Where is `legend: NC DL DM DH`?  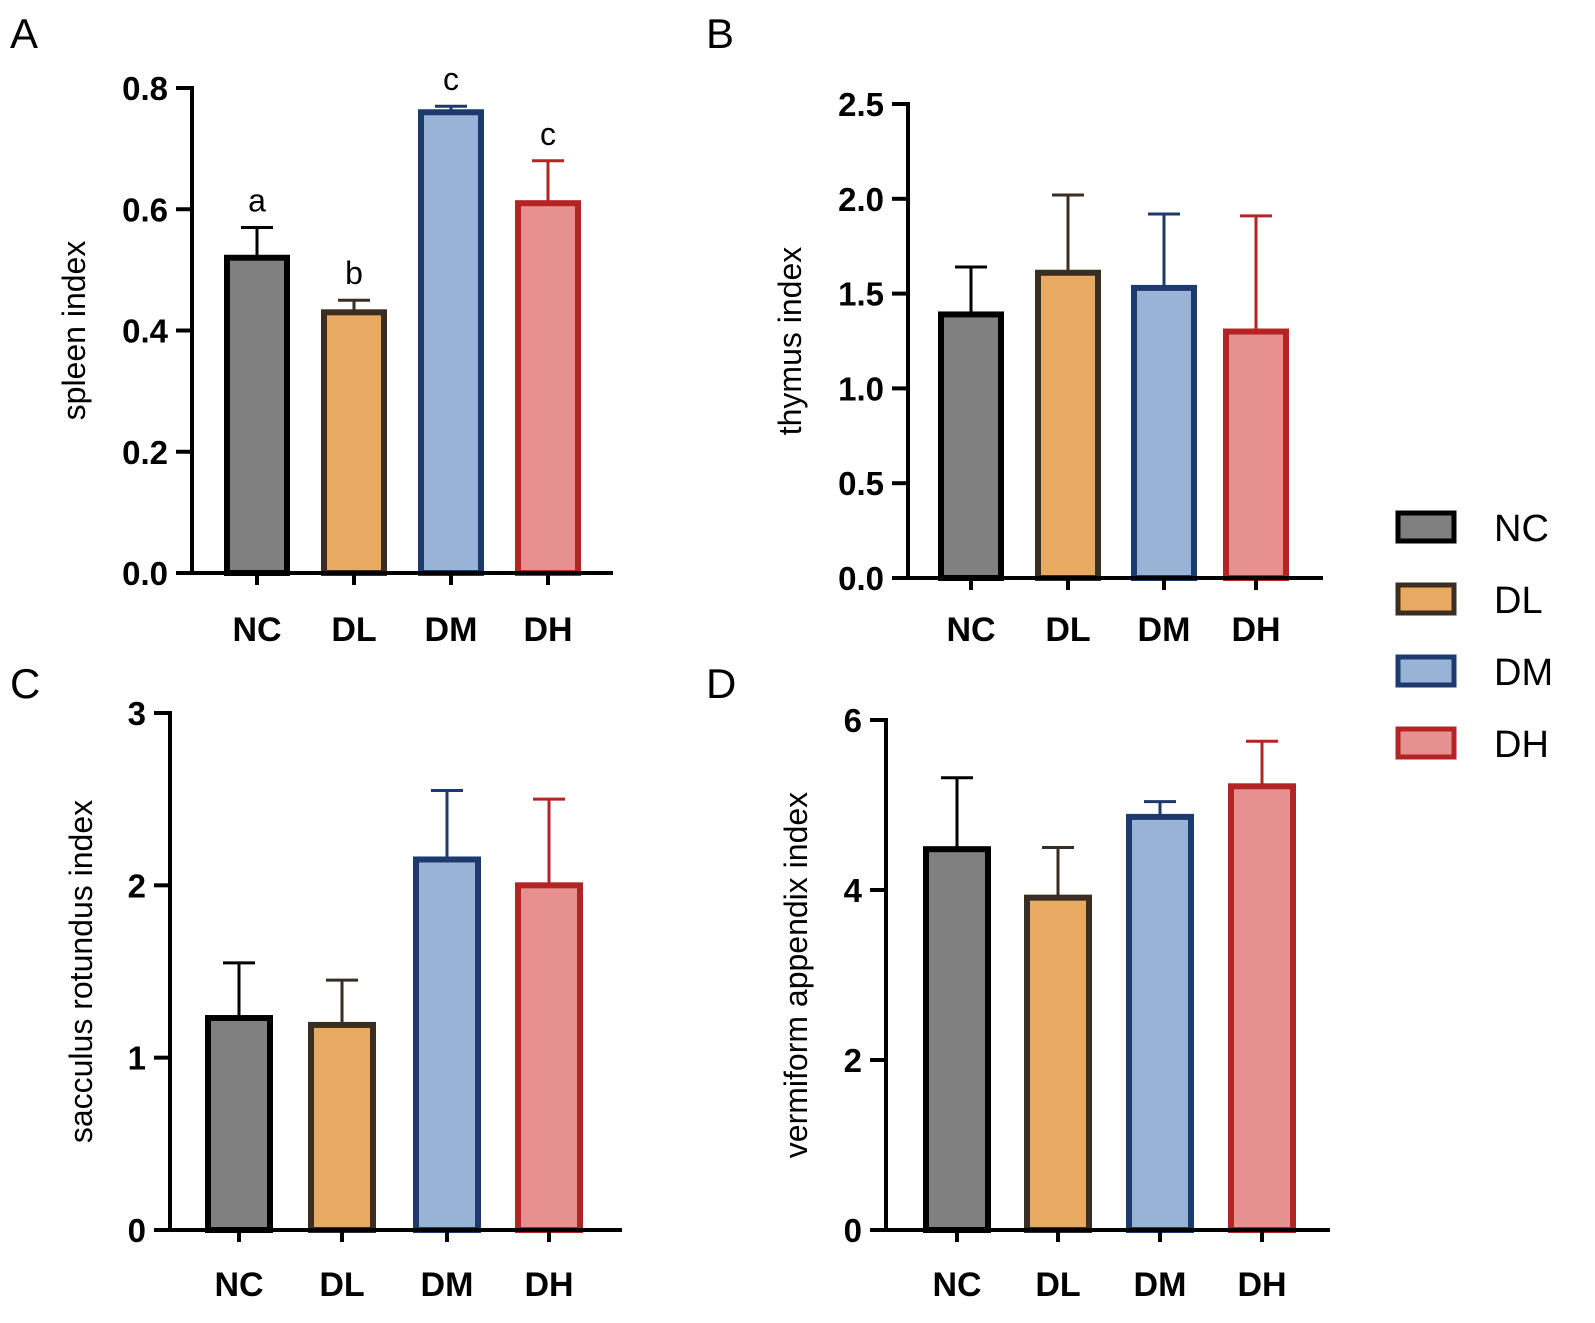
legend: NC DL DM DH is located at coordinates (1474, 637).